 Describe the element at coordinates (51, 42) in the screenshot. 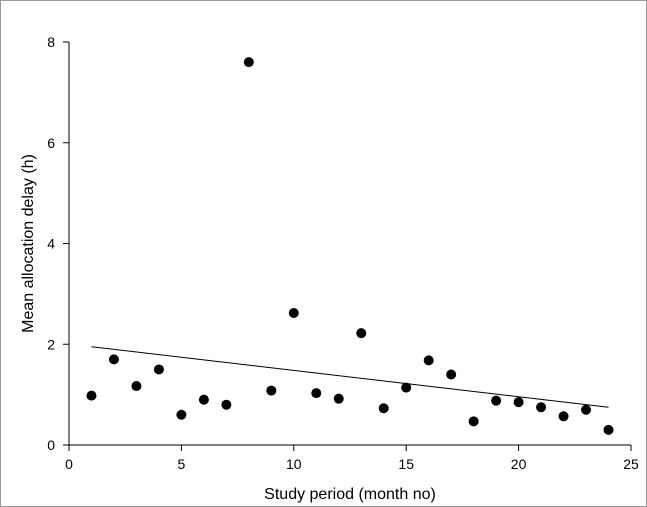

I see `y-tick-label-4: 8` at that location.